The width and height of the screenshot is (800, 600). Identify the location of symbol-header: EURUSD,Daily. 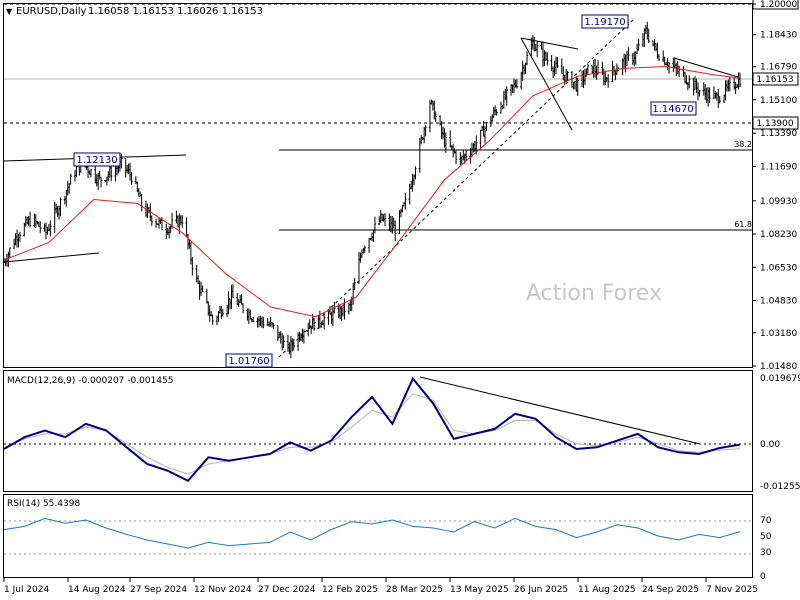
(51, 11).